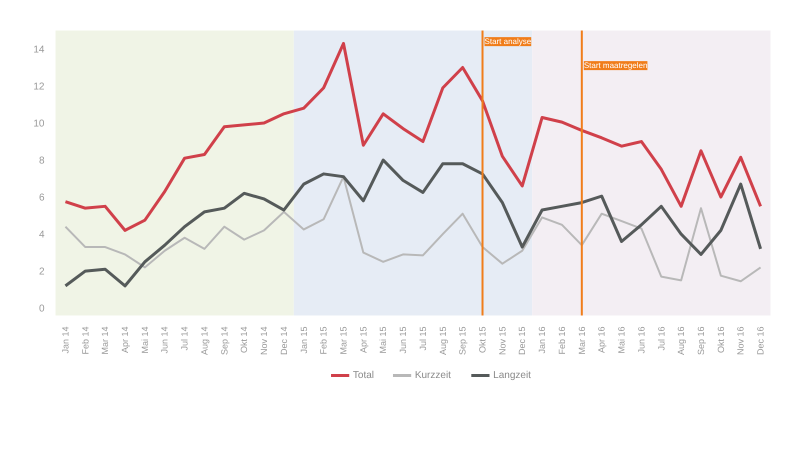 Image resolution: width=804 pixels, height=456 pixels. I want to click on y-tick-label: 14, so click(39, 50).